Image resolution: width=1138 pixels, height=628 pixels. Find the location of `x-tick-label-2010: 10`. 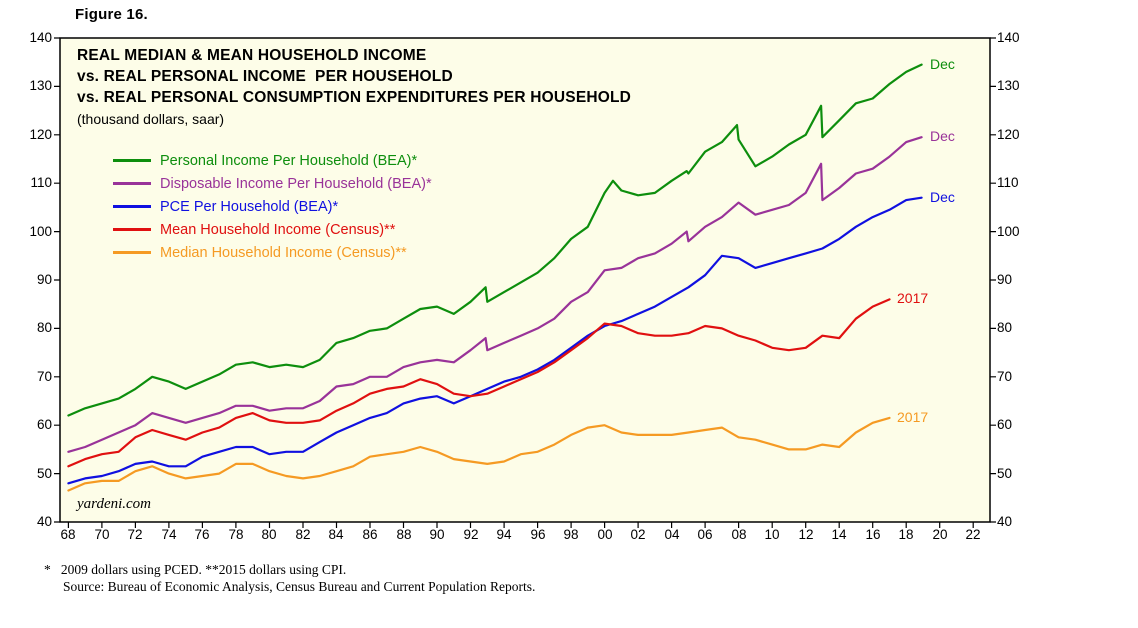

x-tick-label-2010: 10 is located at coordinates (772, 534).